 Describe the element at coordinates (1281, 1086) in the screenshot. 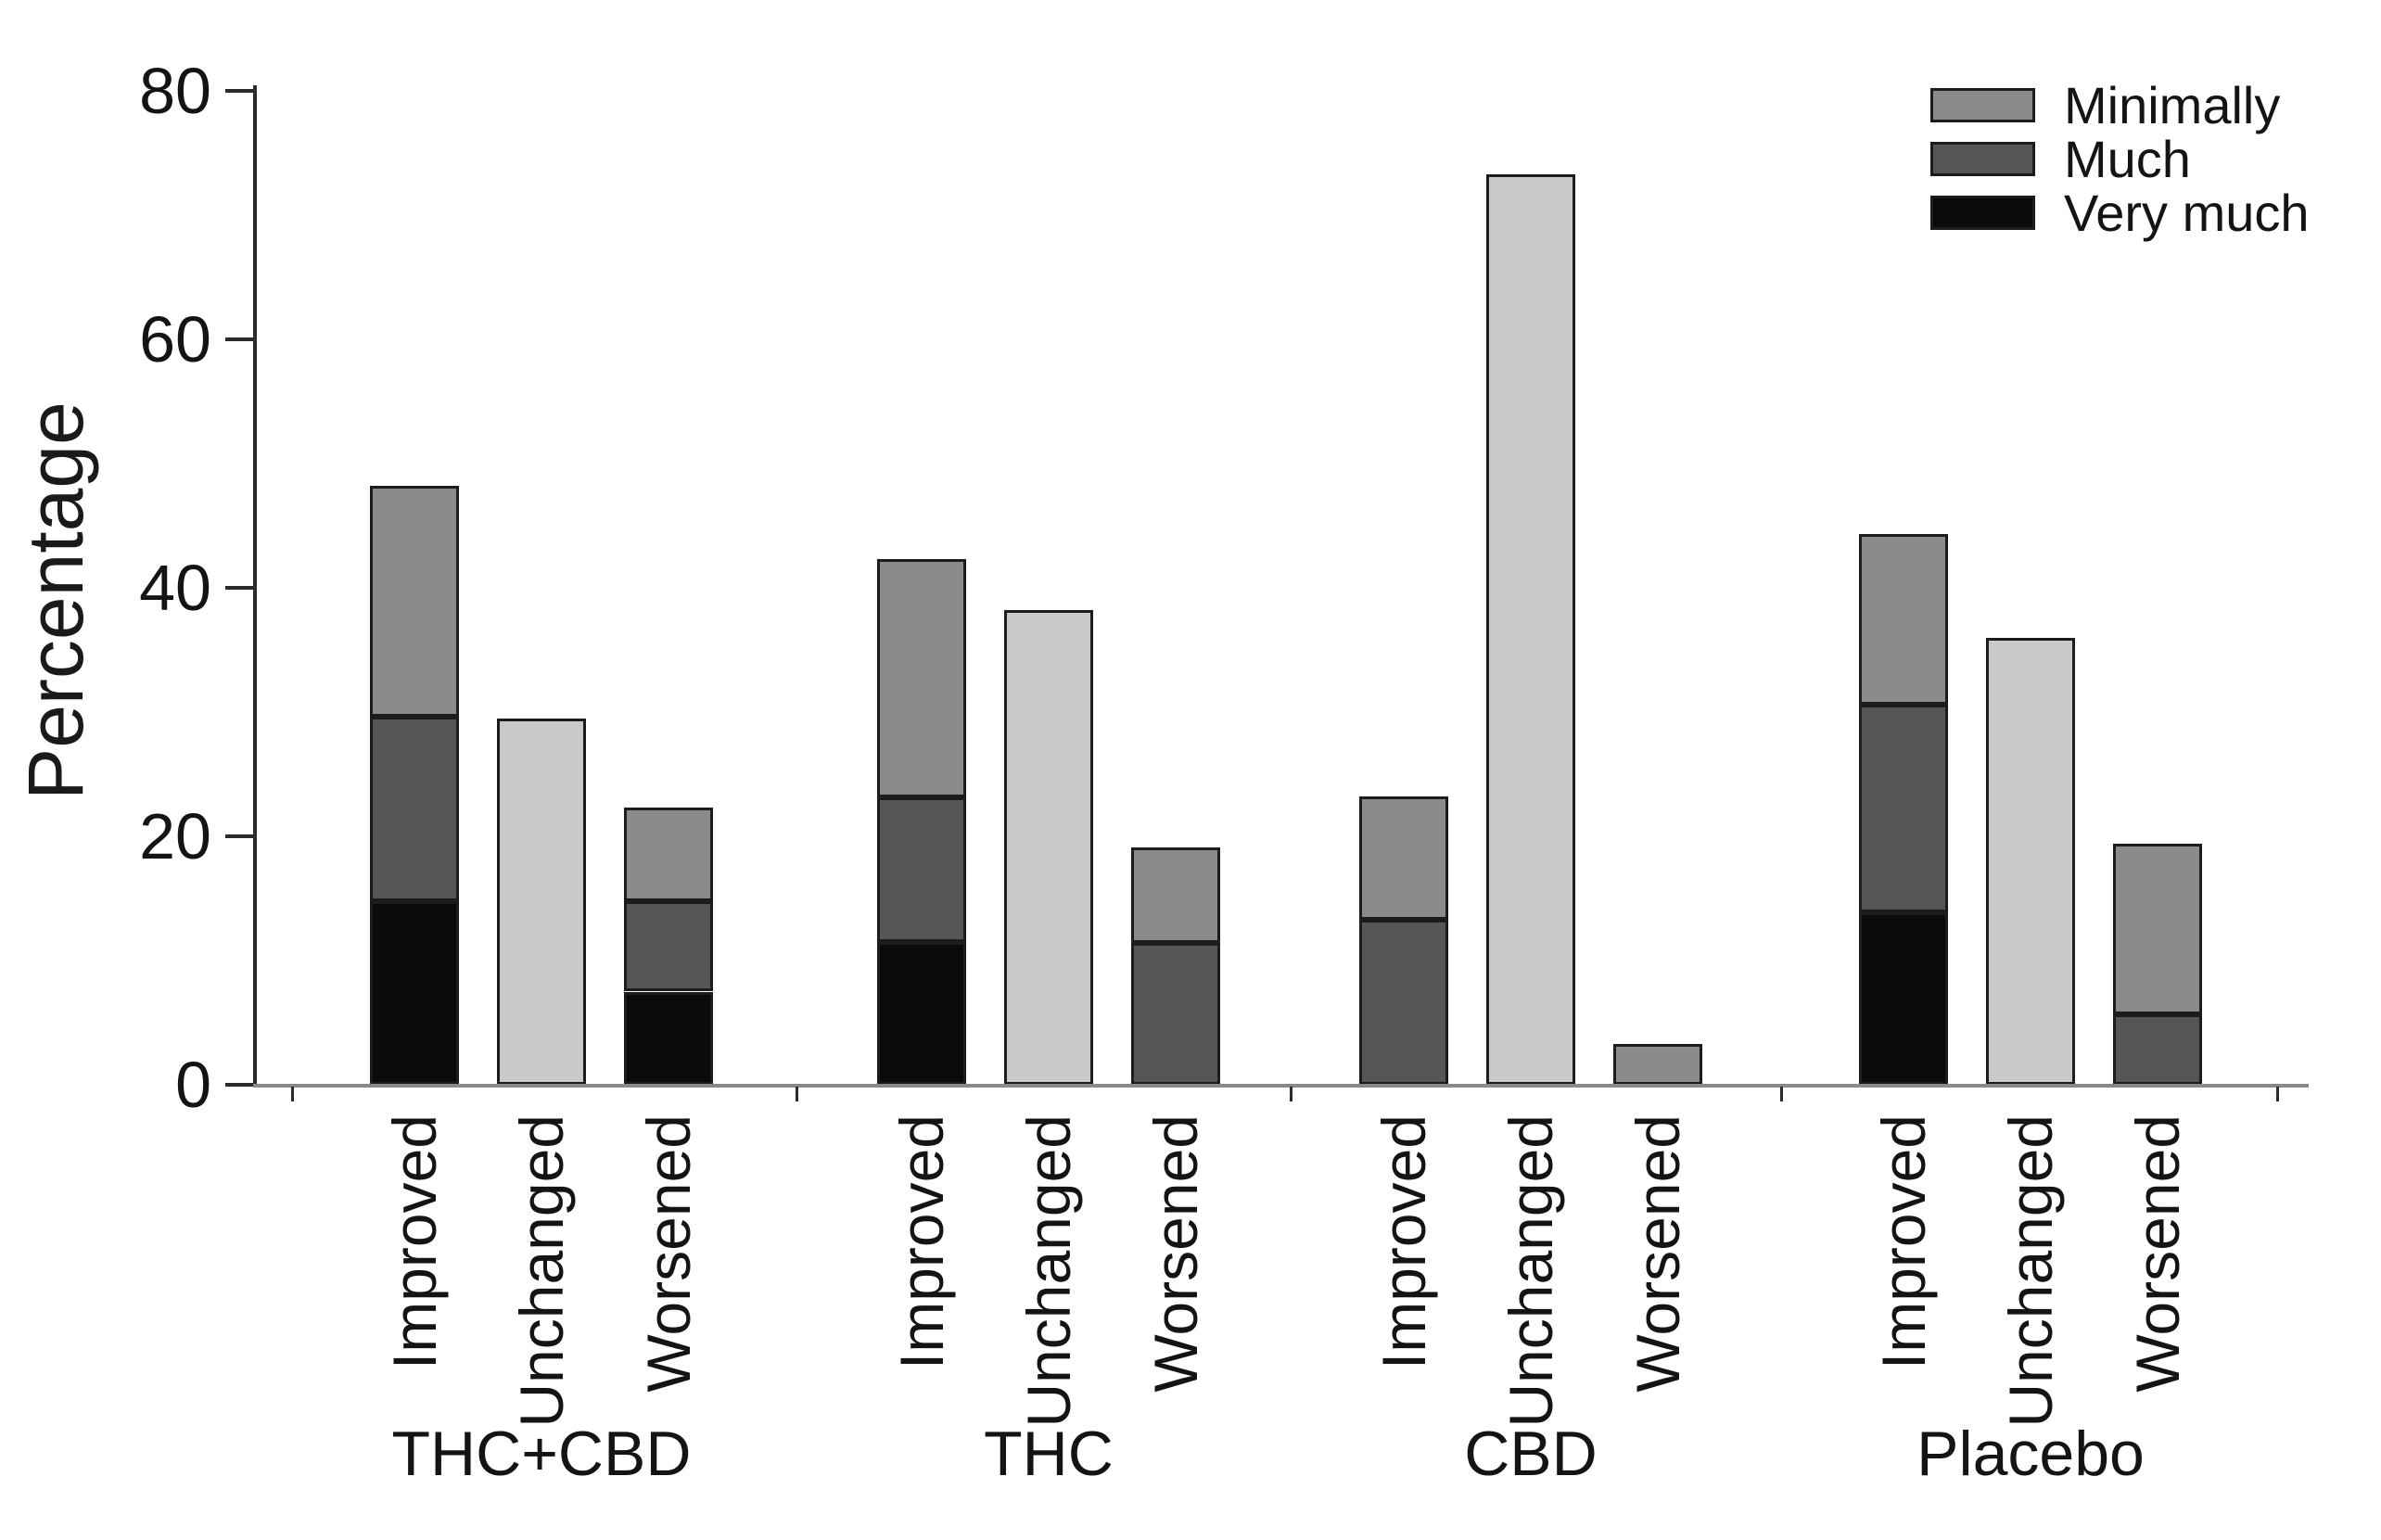

I see `x-axis-line` at that location.